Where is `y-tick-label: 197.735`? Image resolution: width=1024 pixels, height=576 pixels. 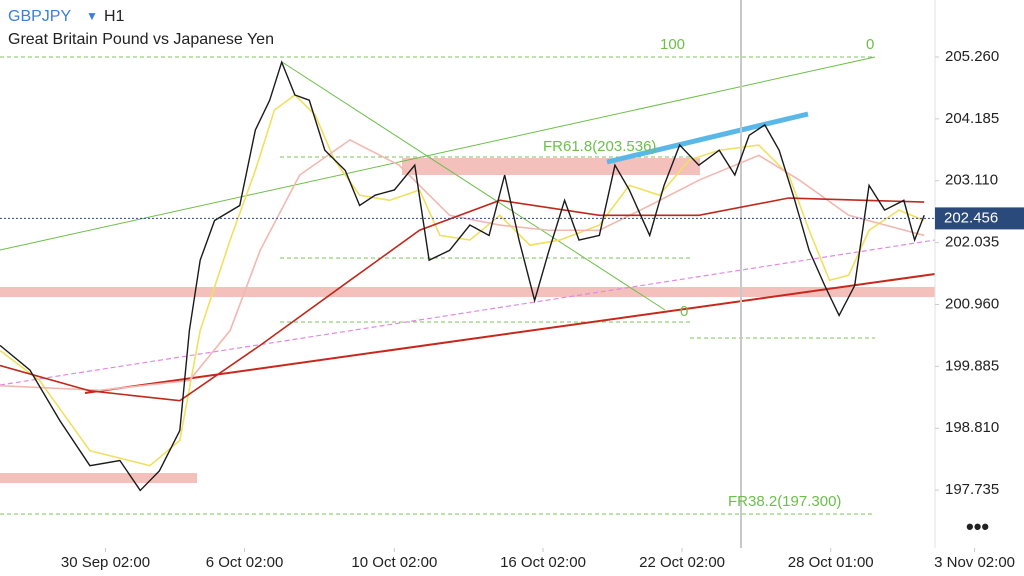
y-tick-label: 197.735 is located at coordinates (972, 489).